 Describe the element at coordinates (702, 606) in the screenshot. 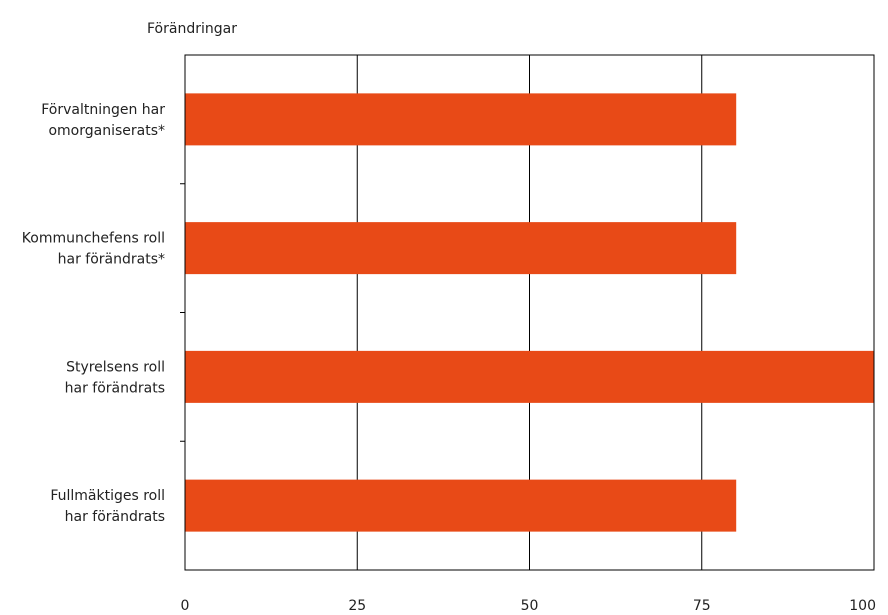

I see `x-tick-label-75: 75` at that location.